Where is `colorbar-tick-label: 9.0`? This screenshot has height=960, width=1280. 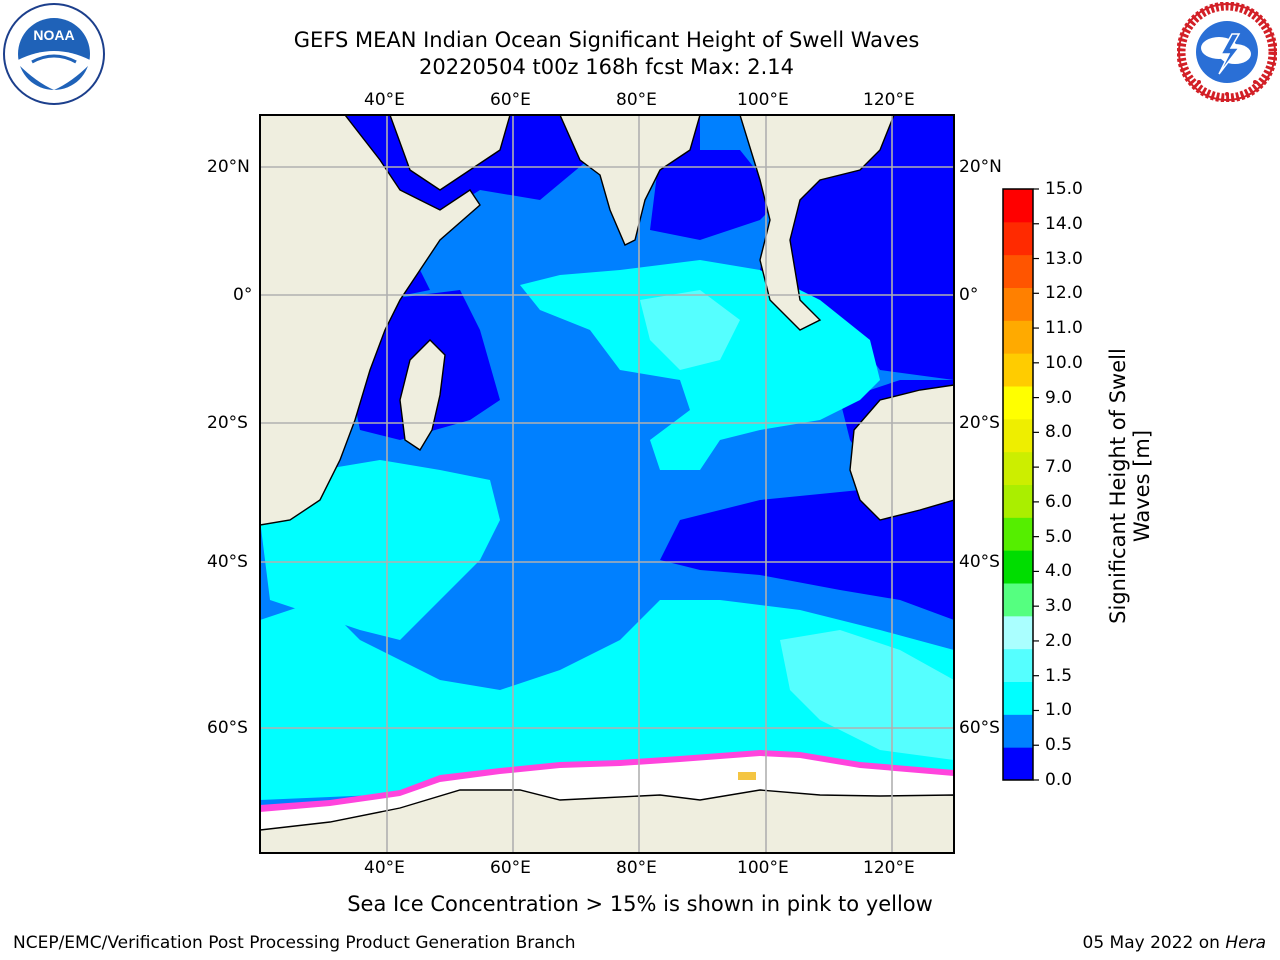 colorbar-tick-label: 9.0 is located at coordinates (1059, 397).